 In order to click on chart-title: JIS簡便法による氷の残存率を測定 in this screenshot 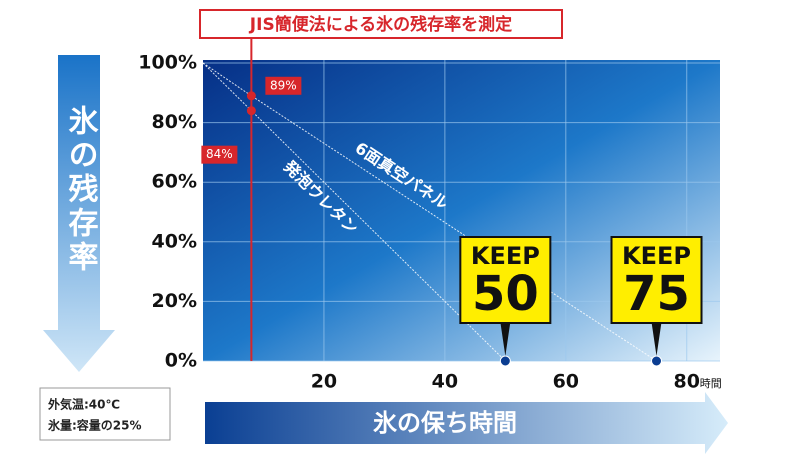, I will do `click(380, 24)`.